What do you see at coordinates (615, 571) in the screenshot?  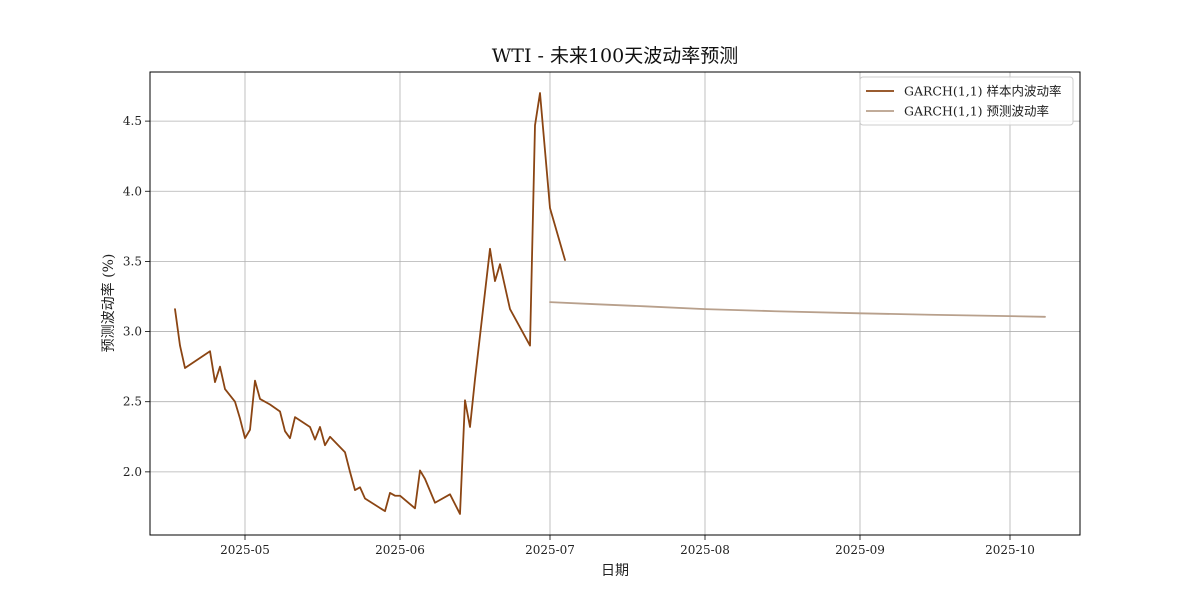 I see `x-axis-title: 日期` at bounding box center [615, 571].